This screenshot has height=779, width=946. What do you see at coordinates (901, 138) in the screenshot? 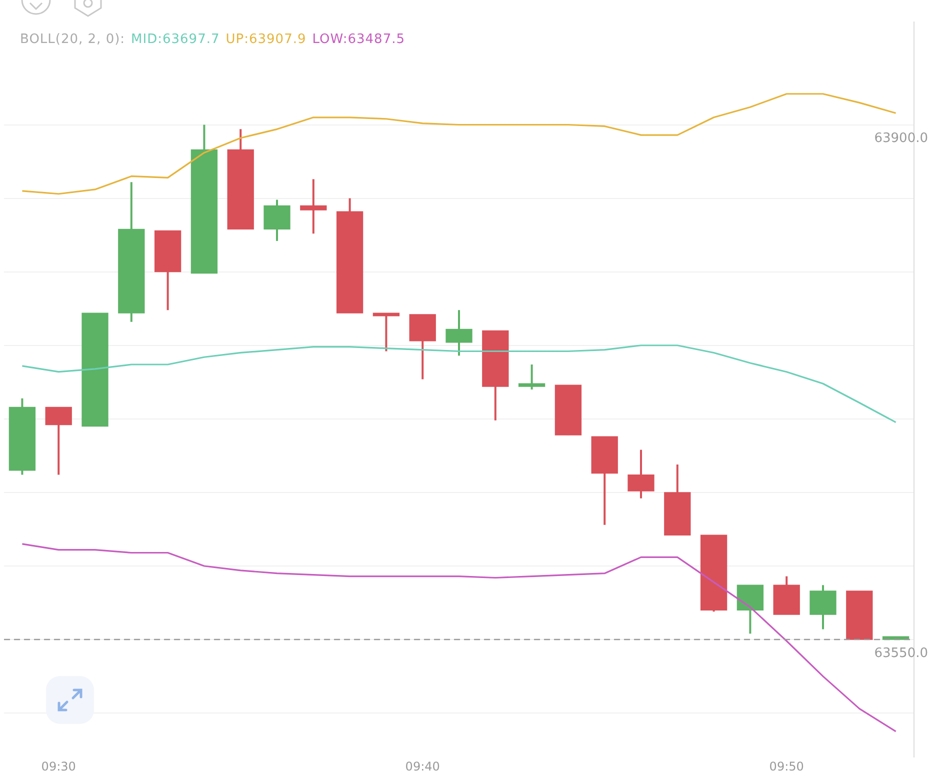
I see `y-tick-label: 63900.0` at bounding box center [901, 138].